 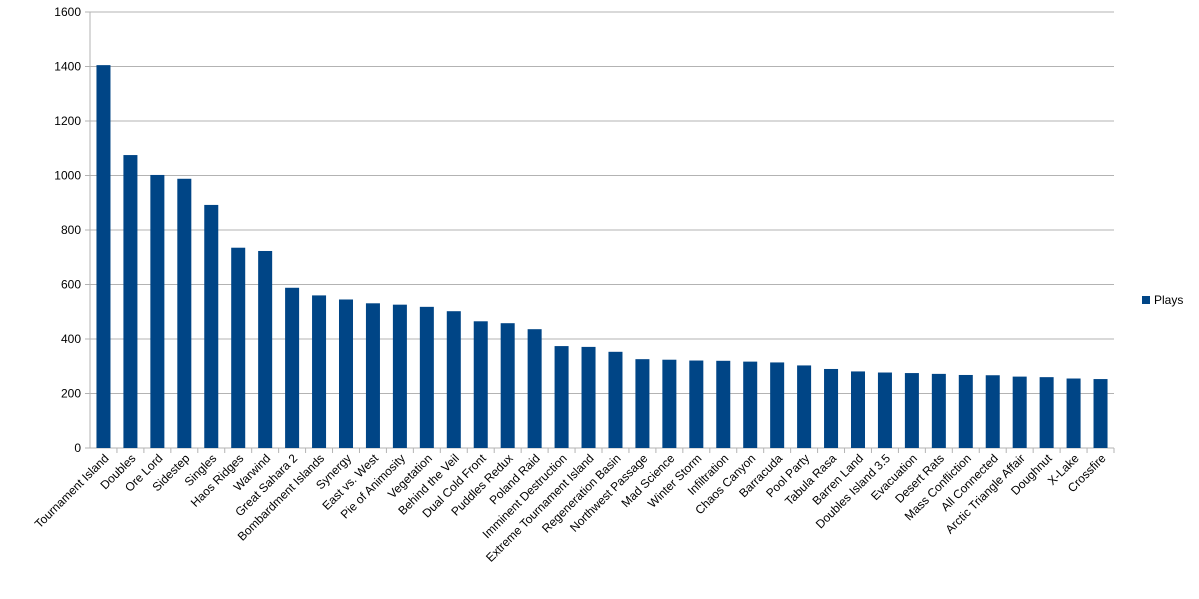 I want to click on bar-tabula-rasa, so click(x=831, y=408).